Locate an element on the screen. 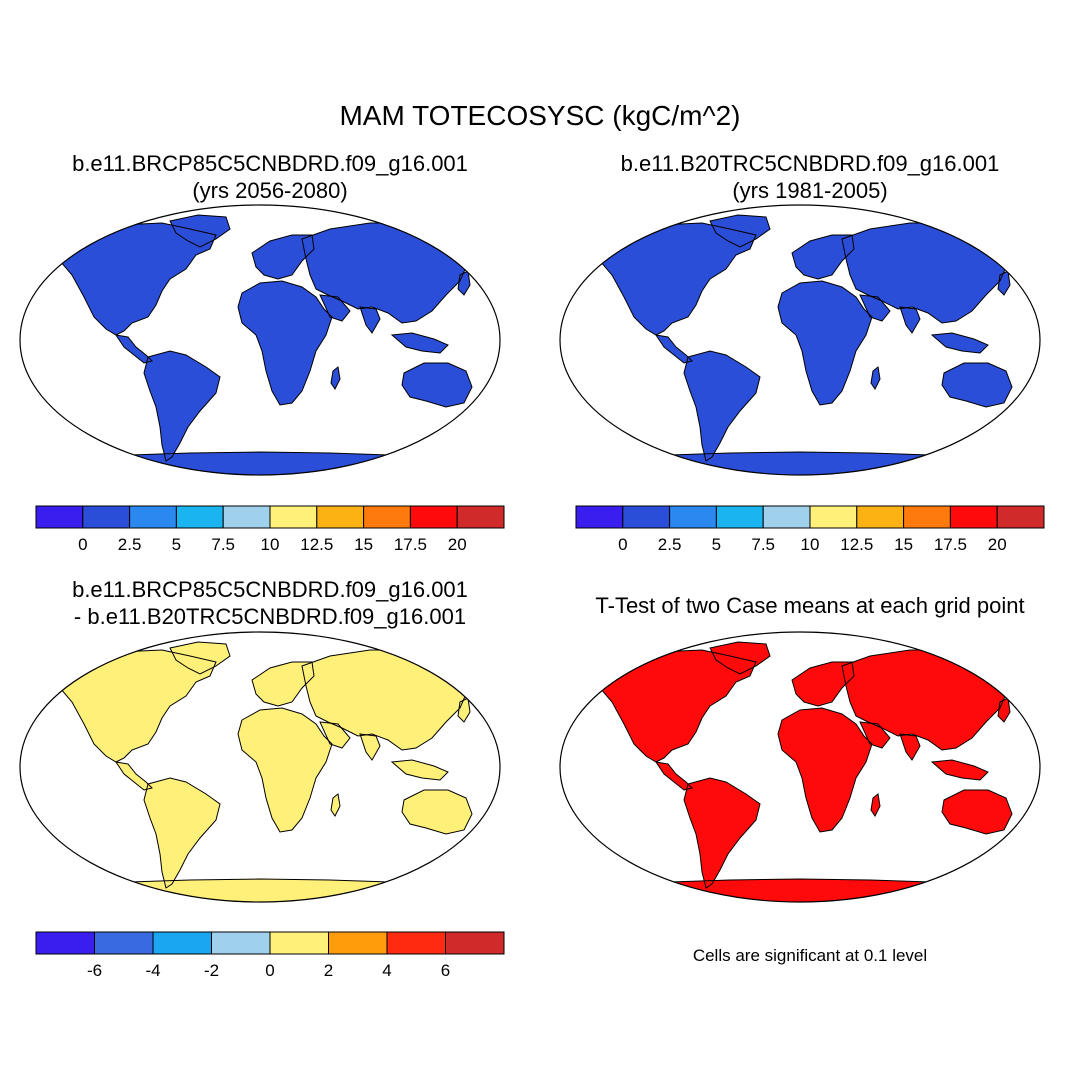 The width and height of the screenshot is (1080, 1080). colorbar-panel-1: 0 2.5 5 7.5 10 12.5 15 17.5 20 is located at coordinates (270, 529).